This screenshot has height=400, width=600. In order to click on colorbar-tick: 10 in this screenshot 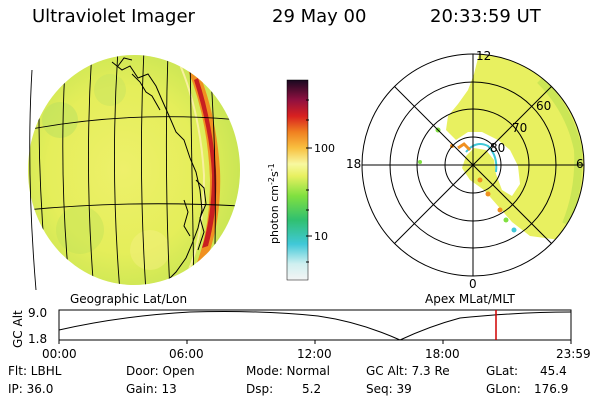, I will do `click(321, 236)`.